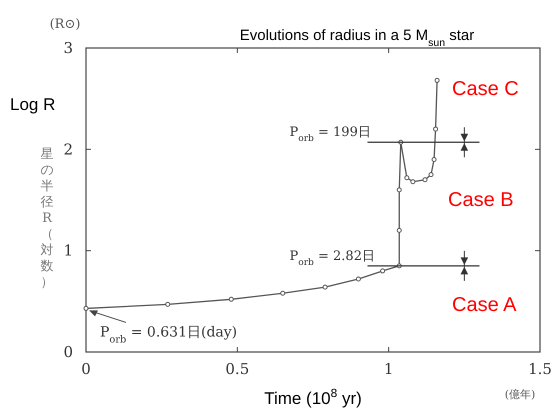  Describe the element at coordinates (68, 352) in the screenshot. I see `y-tick-label: 0` at that location.